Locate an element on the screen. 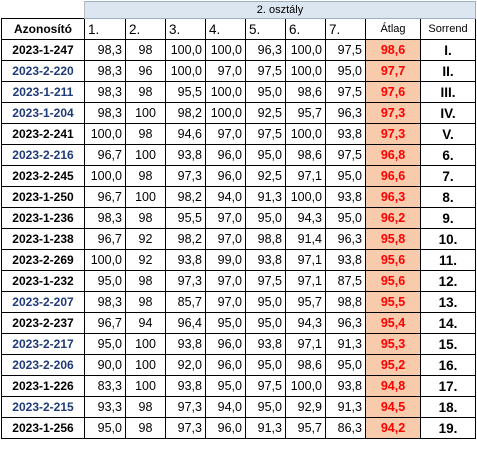 The image size is (477, 462). average-cell: 95,5 is located at coordinates (393, 302).